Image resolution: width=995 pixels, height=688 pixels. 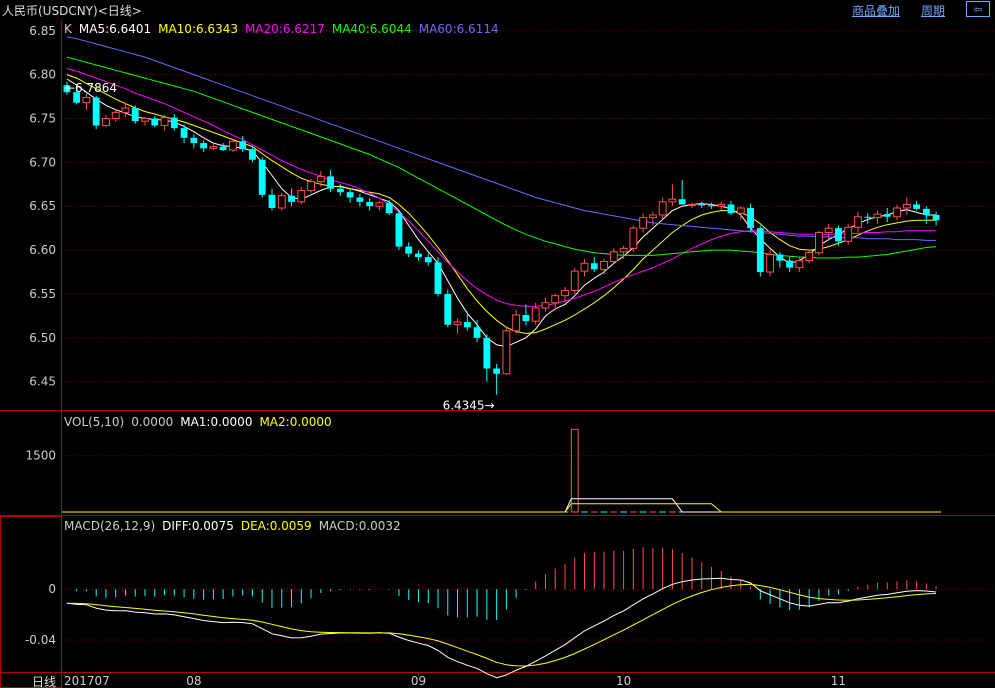 I want to click on vol-legend-item: 0.0000, so click(x=152, y=422).